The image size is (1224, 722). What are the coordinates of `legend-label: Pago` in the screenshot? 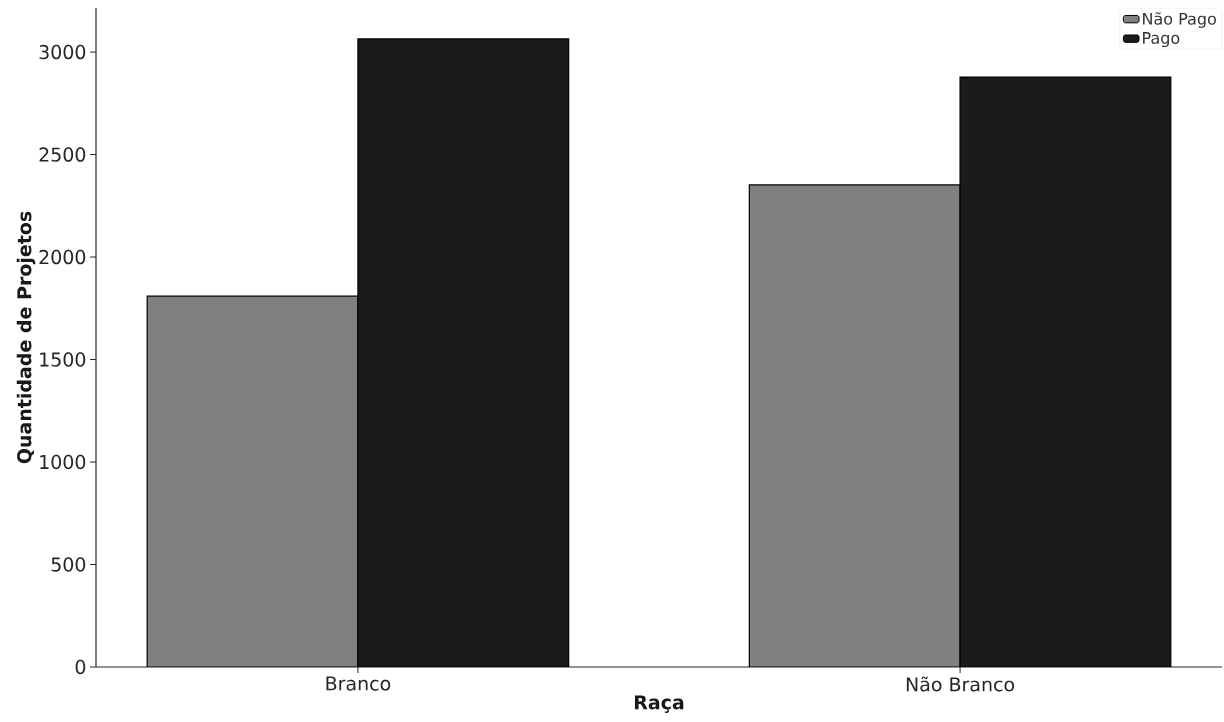 It's located at (1161, 40).